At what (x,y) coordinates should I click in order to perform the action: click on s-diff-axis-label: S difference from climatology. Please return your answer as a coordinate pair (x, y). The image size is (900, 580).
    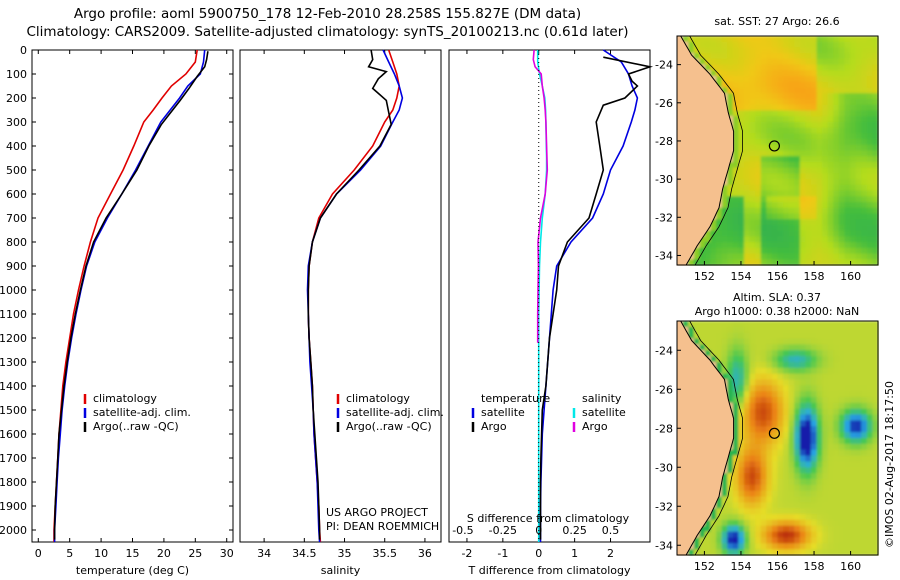
    Looking at the image, I should click on (548, 518).